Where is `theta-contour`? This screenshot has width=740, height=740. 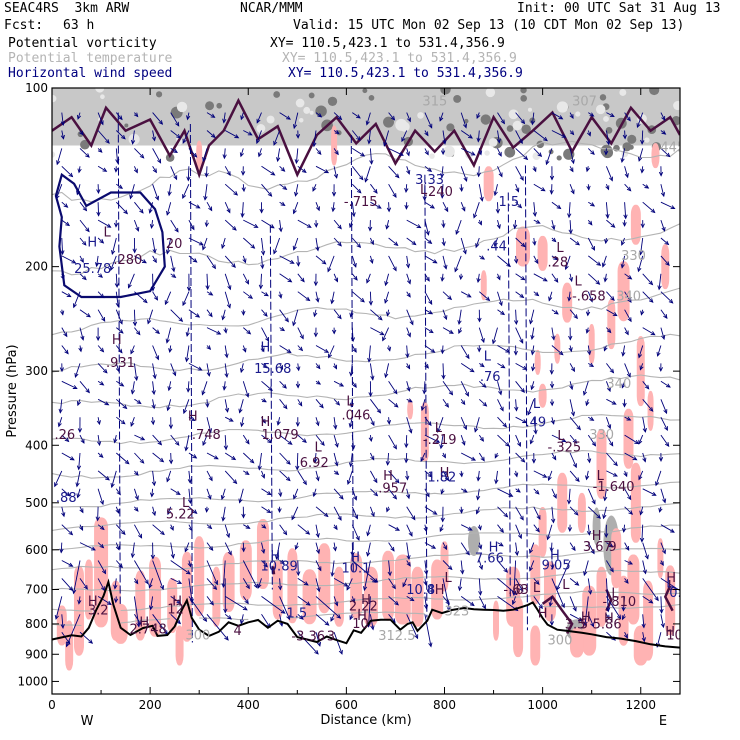
theta-contour is located at coordinates (366, 429).